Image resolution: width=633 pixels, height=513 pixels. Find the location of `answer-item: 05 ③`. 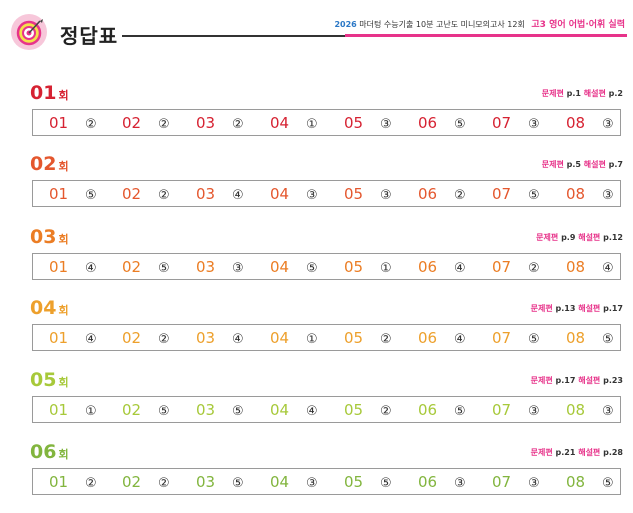

answer-item: 05 ③ is located at coordinates (368, 122).